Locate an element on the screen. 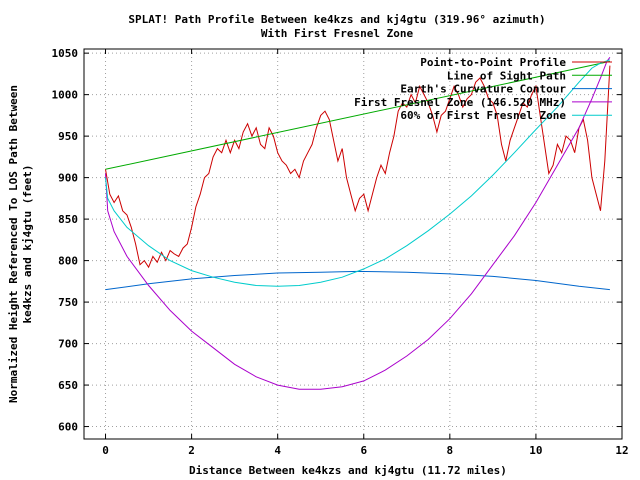 The height and width of the screenshot is (480, 640). legend-label: Line of Sight Path is located at coordinates (506, 75).